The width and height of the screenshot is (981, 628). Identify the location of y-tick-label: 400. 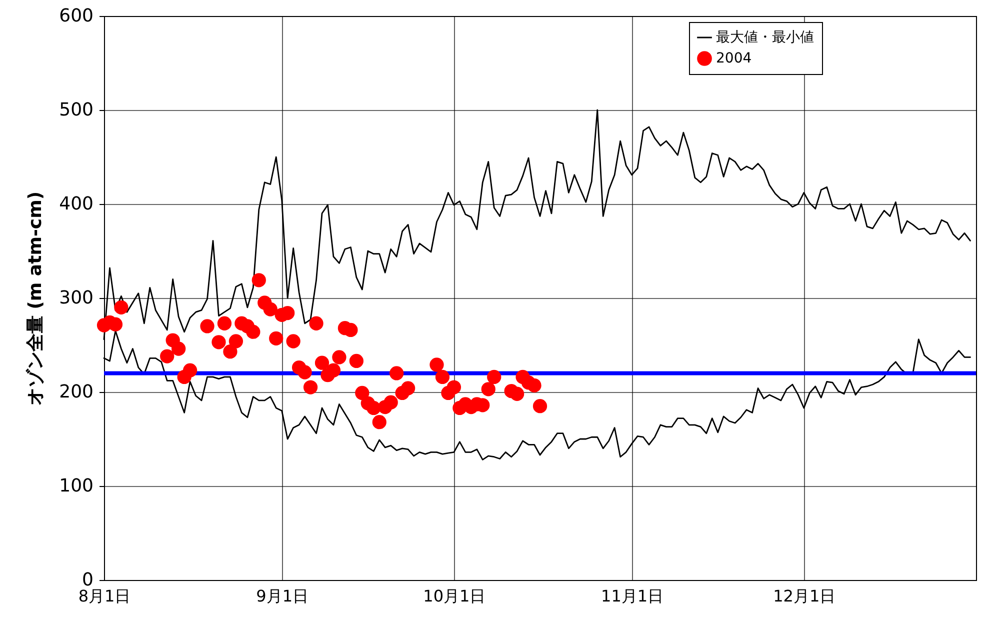
(76, 204).